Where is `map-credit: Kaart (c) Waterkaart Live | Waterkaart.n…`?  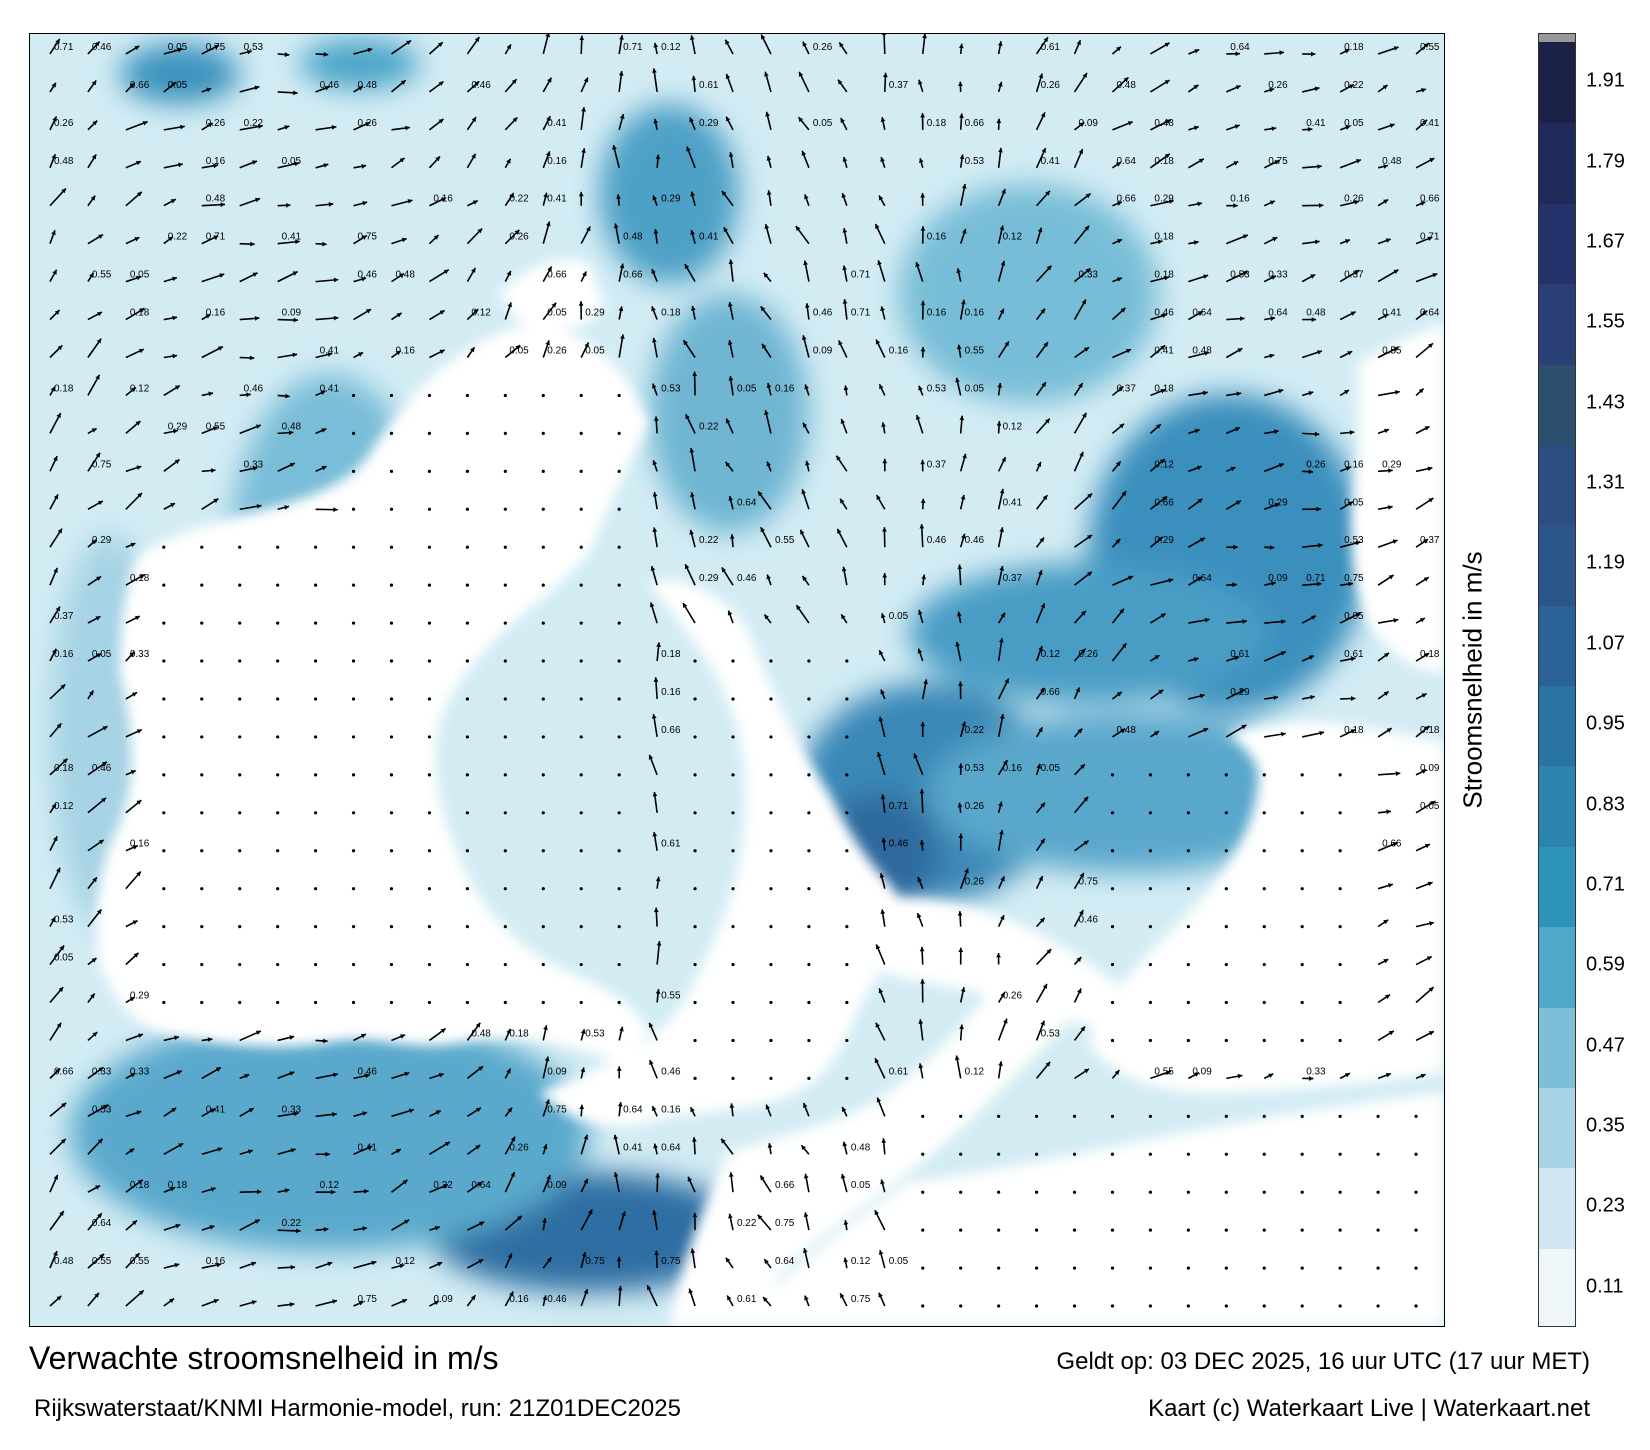 map-credit: Kaart (c) Waterkaart Live | Waterkaart.n… is located at coordinates (1369, 1408).